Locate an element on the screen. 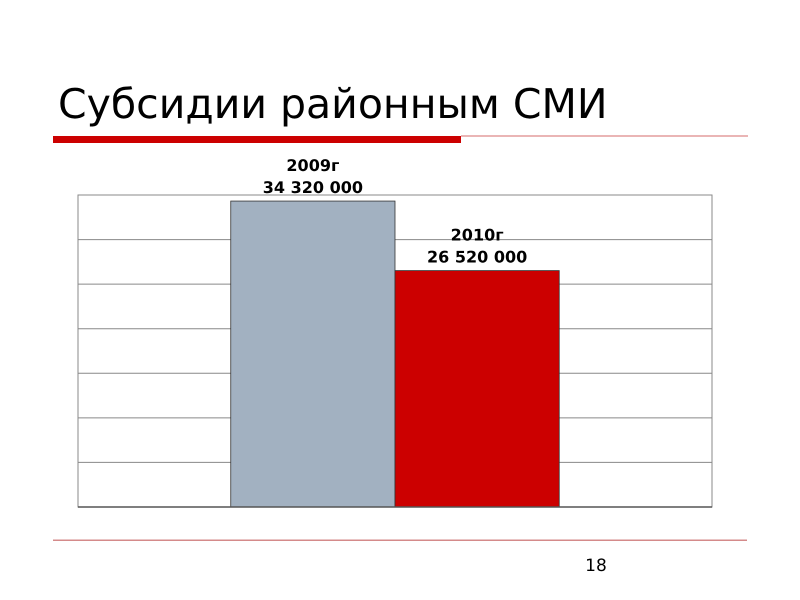  chart-title: Субсидии районным СМИ is located at coordinates (333, 104).